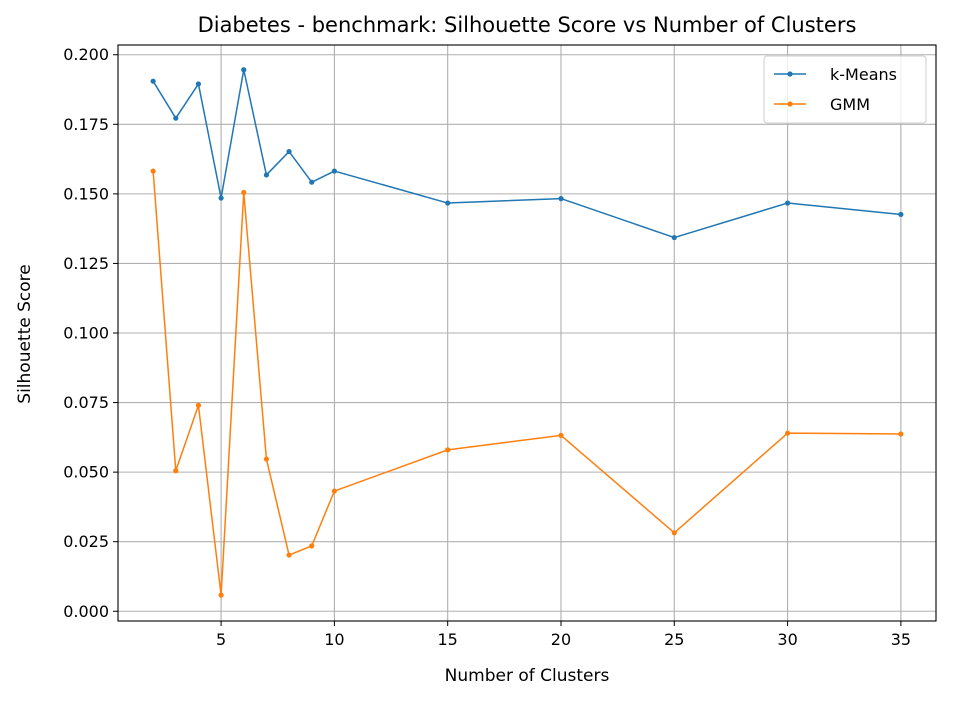  What do you see at coordinates (86, 333) in the screenshot?
I see `y-tick-label: 0.100` at bounding box center [86, 333].